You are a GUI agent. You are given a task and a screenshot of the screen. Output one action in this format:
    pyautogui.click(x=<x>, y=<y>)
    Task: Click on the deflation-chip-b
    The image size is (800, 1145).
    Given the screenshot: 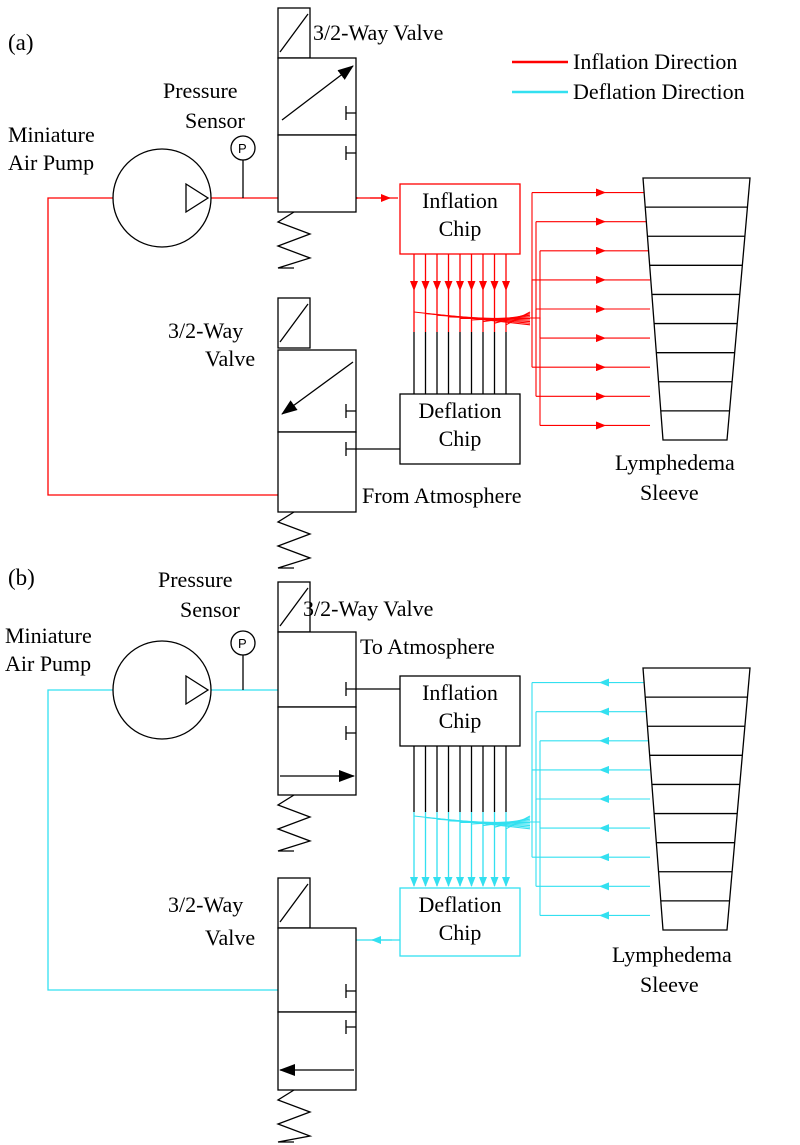 What is the action you would take?
    pyautogui.click(x=460, y=922)
    